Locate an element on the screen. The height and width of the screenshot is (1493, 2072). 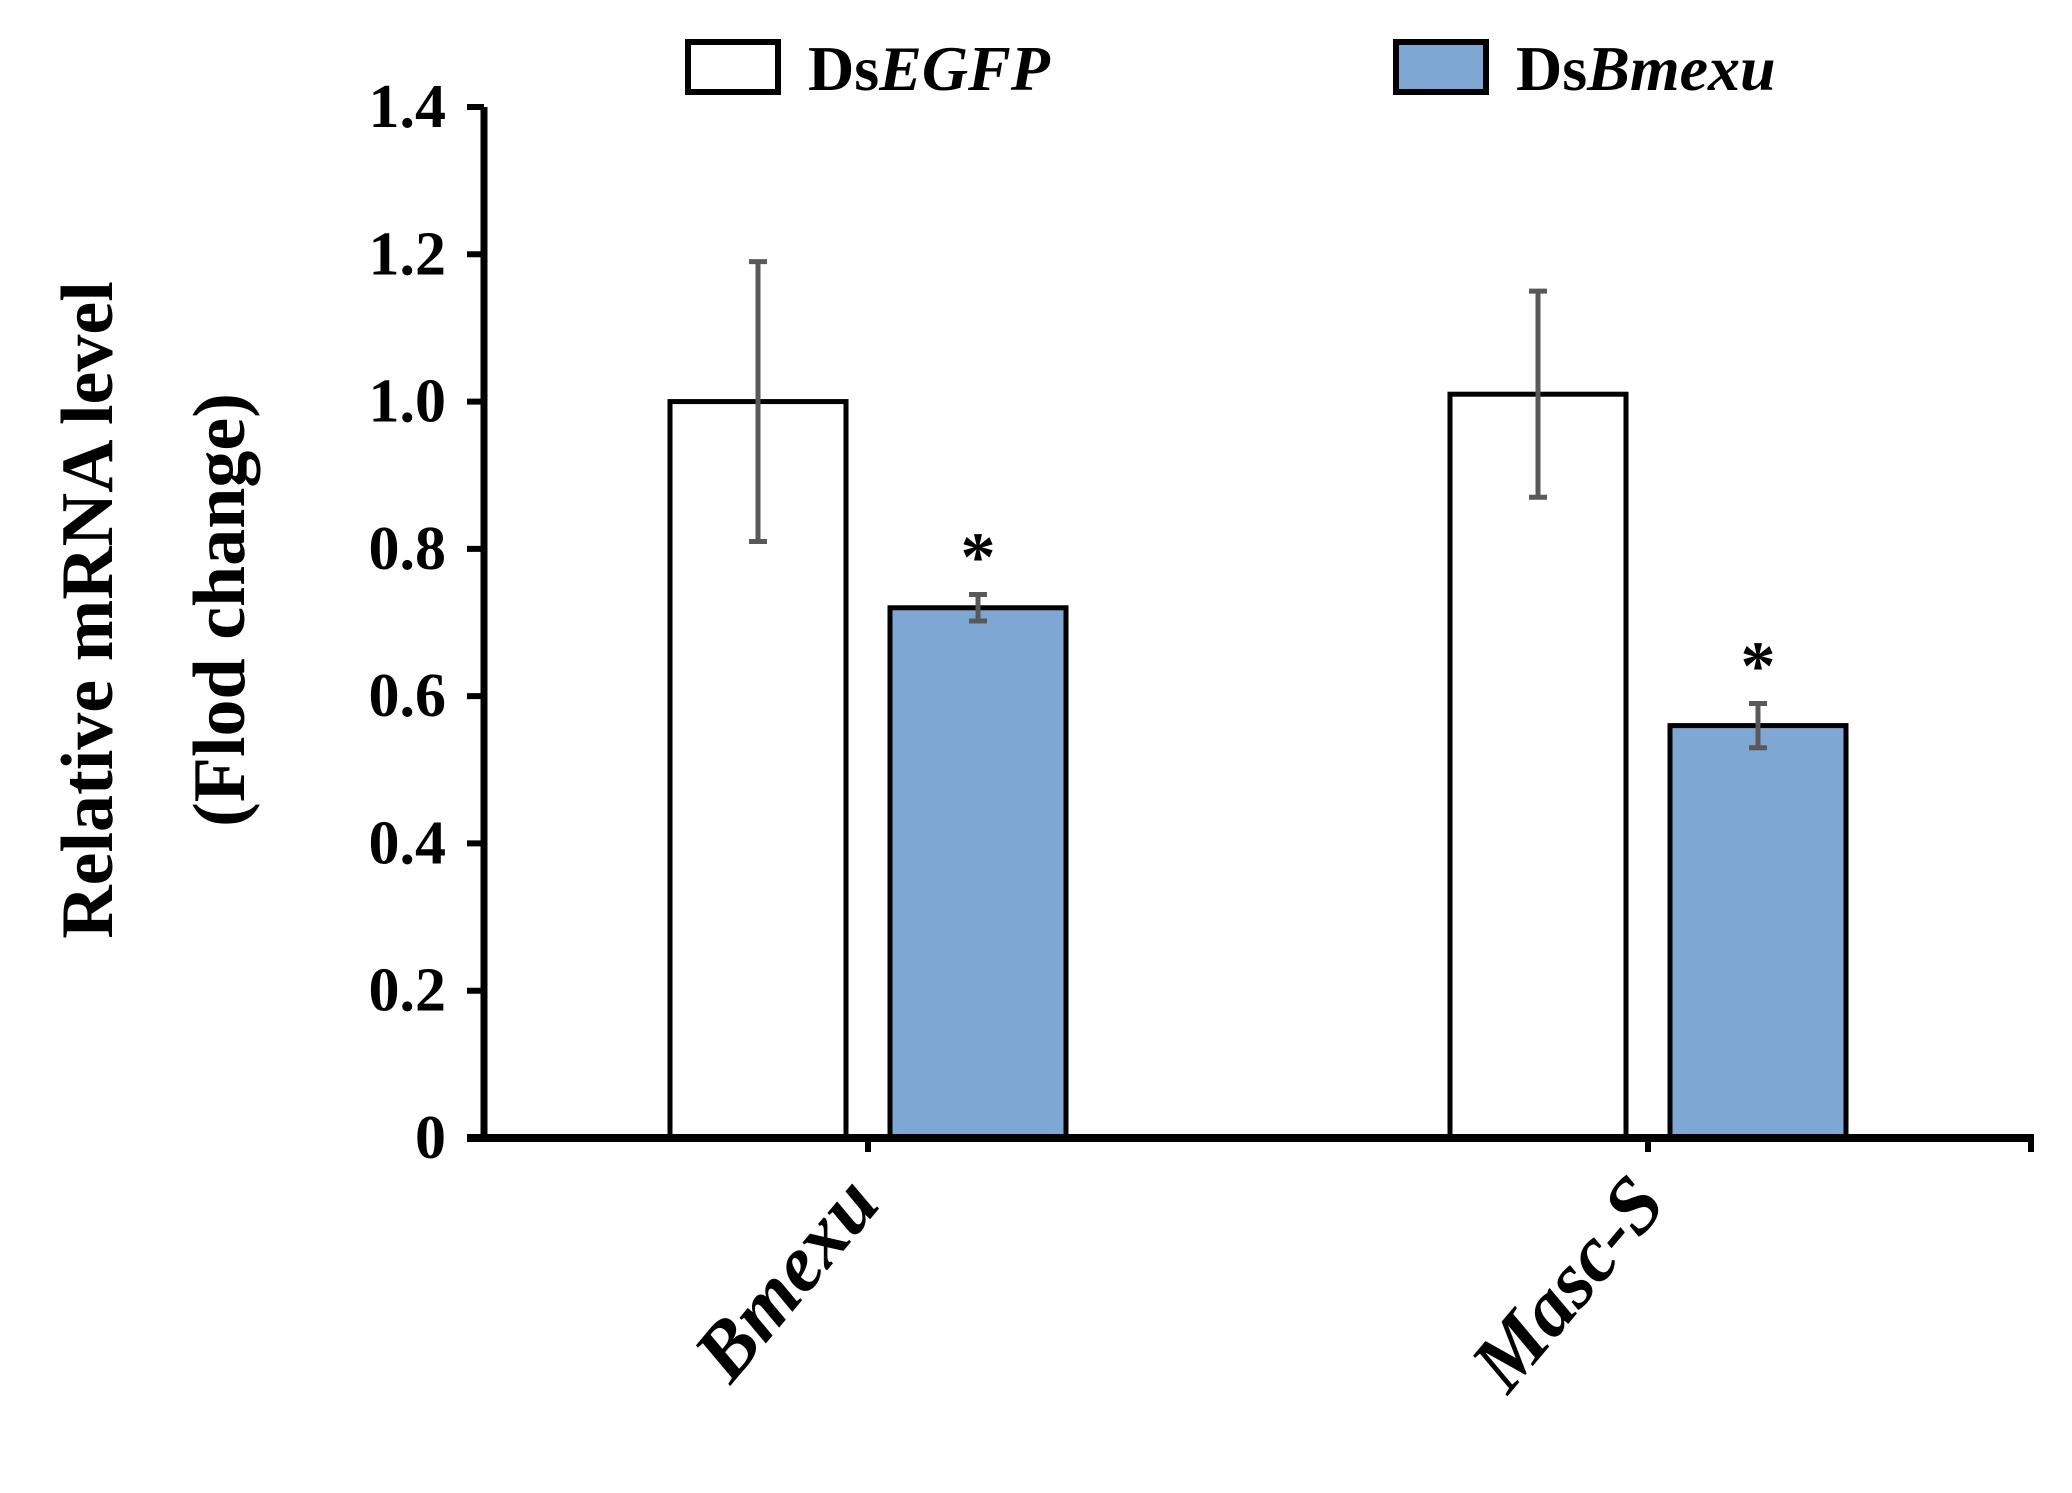
y-tick-label: 1.2 is located at coordinates (408, 254).